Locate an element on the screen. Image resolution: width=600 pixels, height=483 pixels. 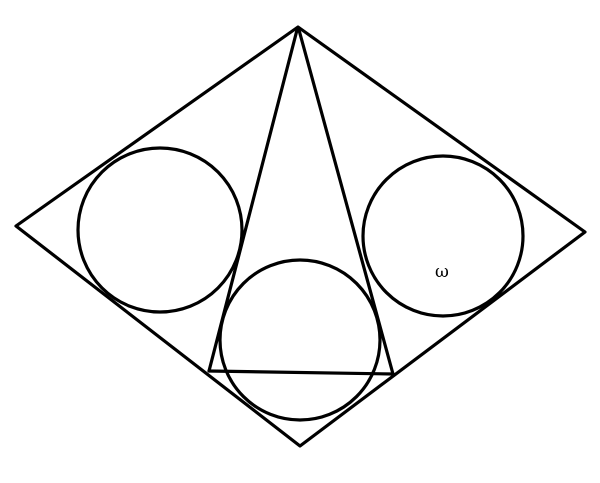
circle-mark-label: ω is located at coordinates (442, 272).